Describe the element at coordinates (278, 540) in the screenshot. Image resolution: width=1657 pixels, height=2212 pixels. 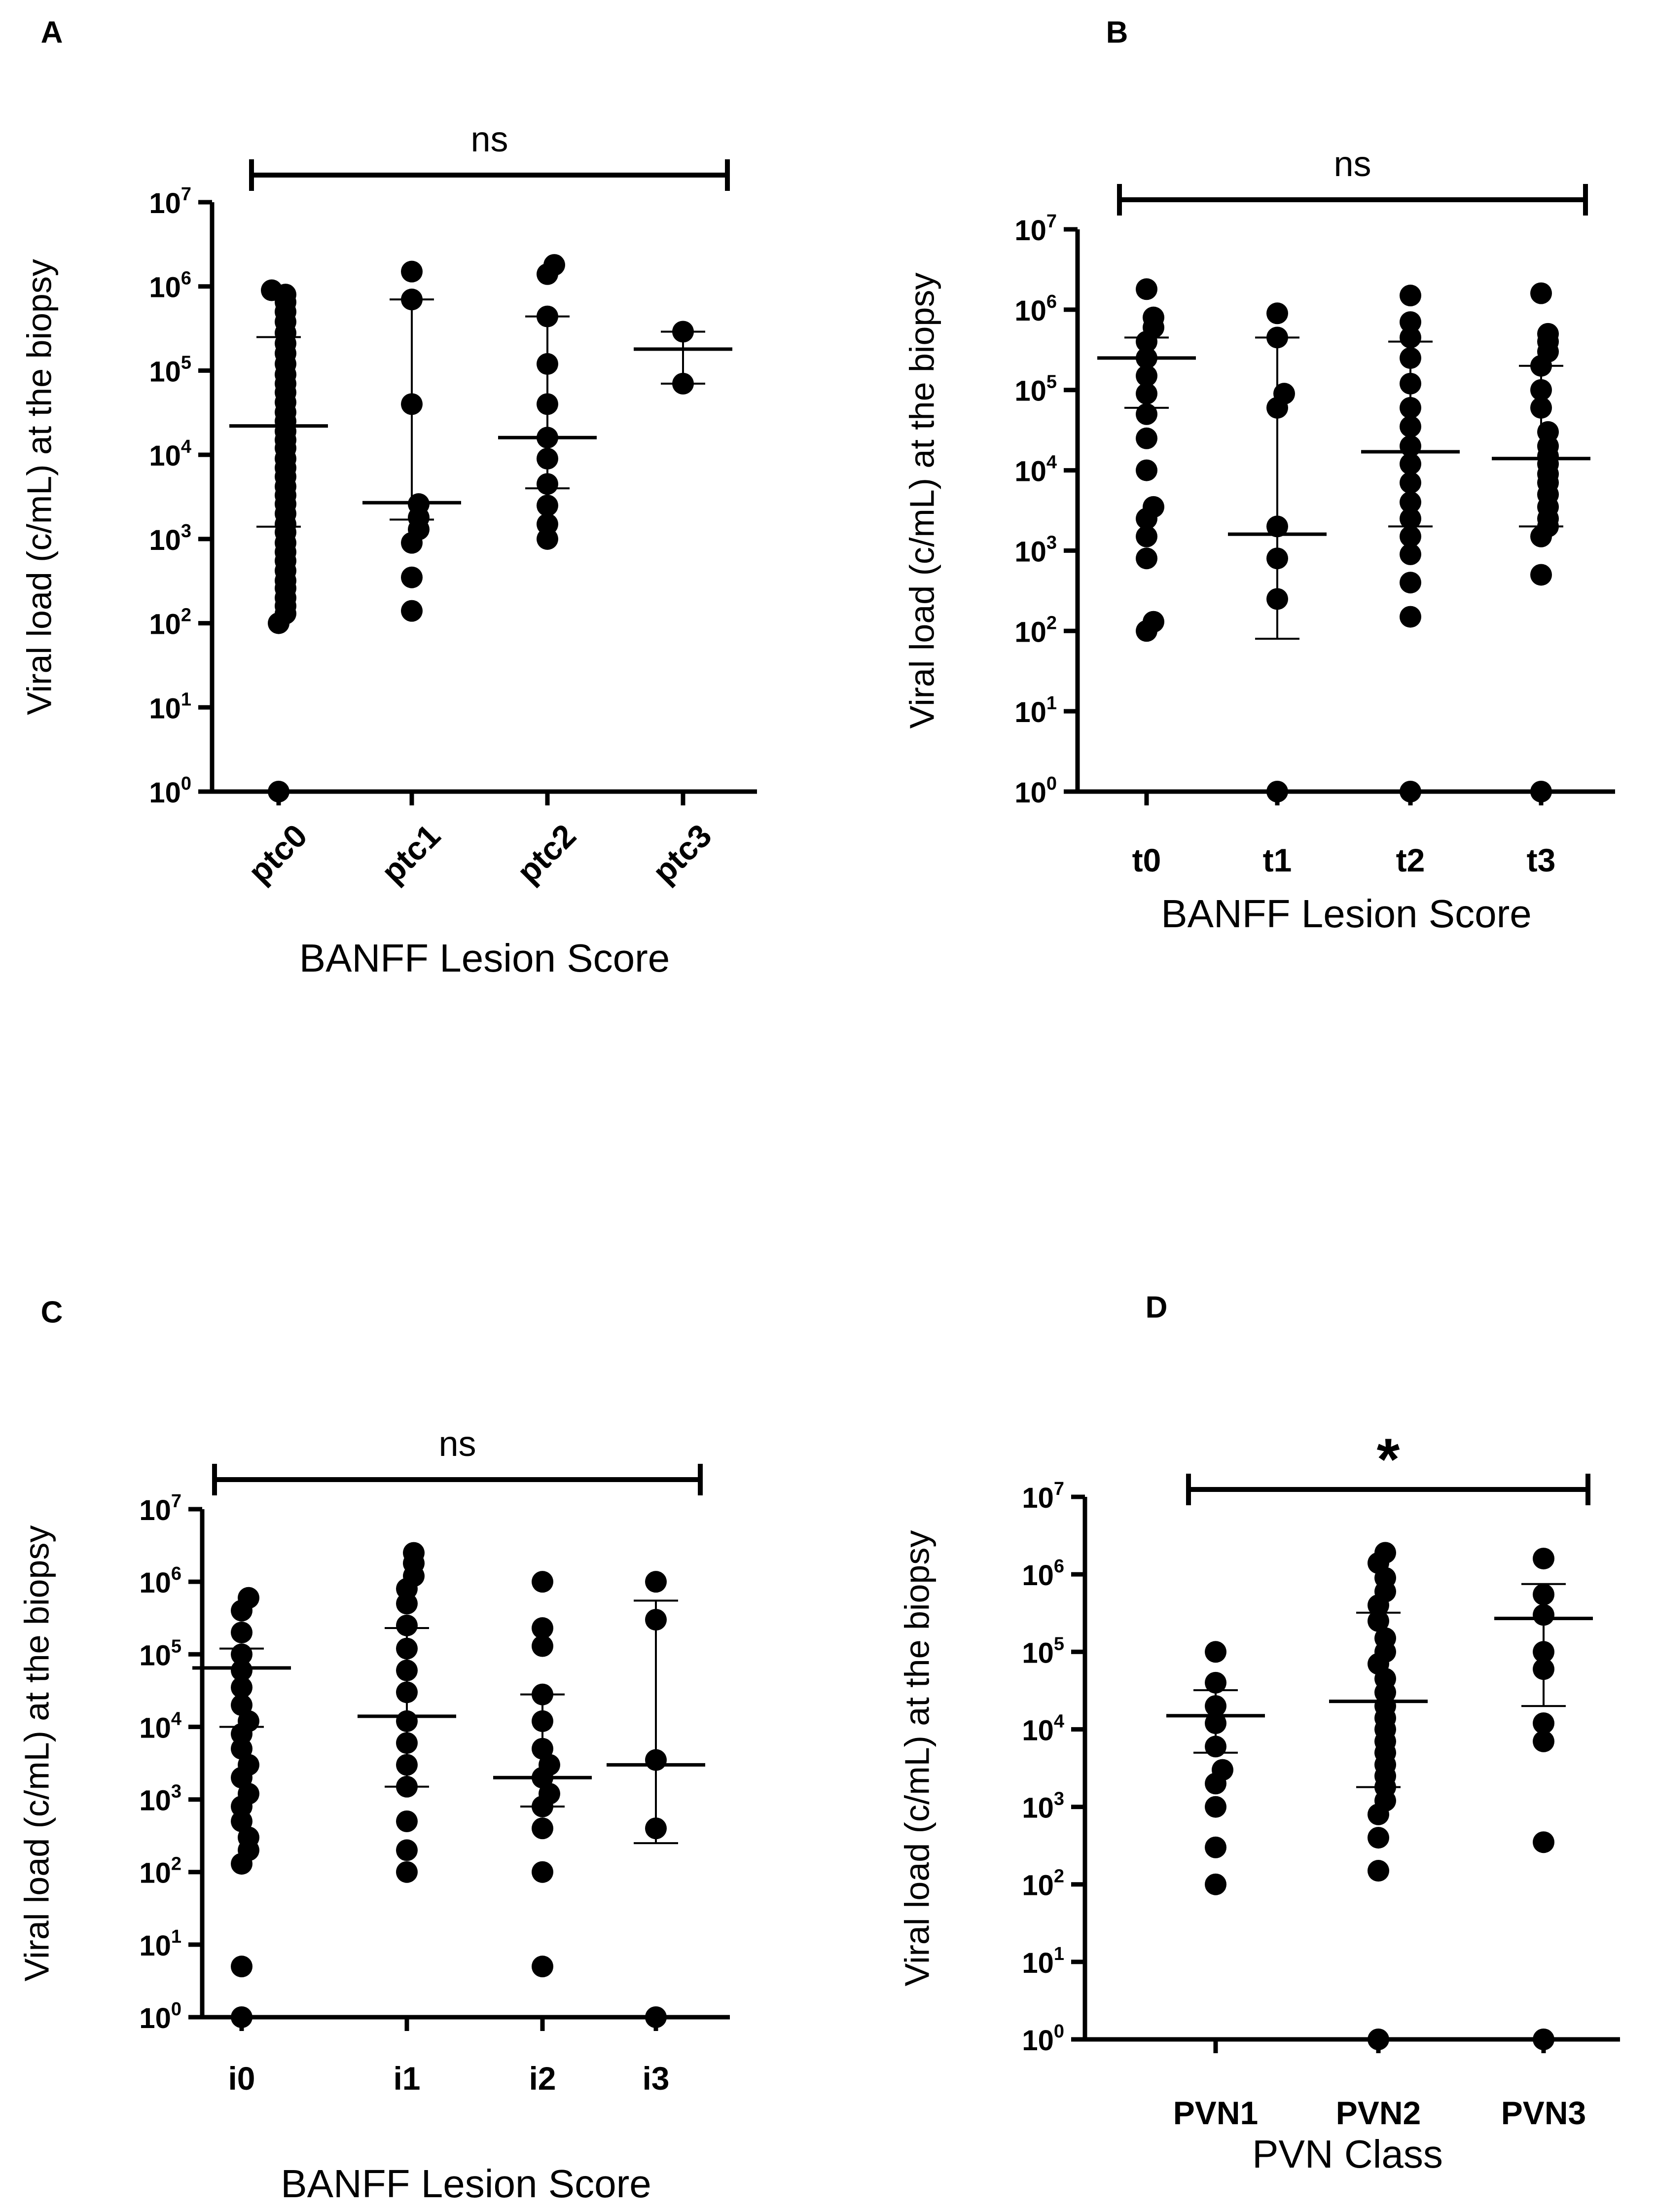
I see `group-ptc0` at that location.